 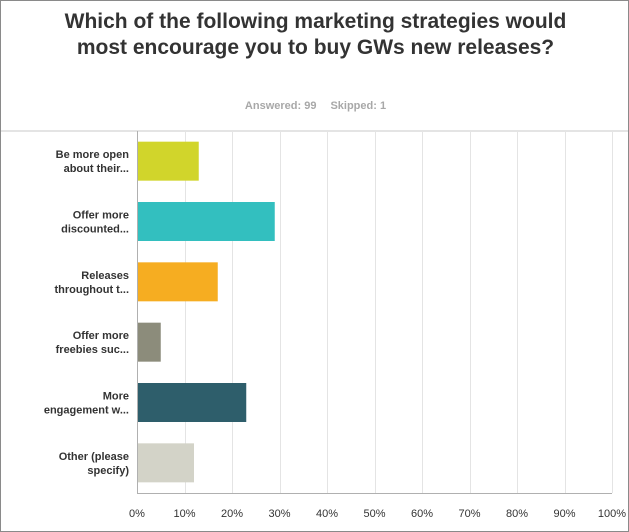 What do you see at coordinates (327, 514) in the screenshot?
I see `x-tick-label-40: 40%` at bounding box center [327, 514].